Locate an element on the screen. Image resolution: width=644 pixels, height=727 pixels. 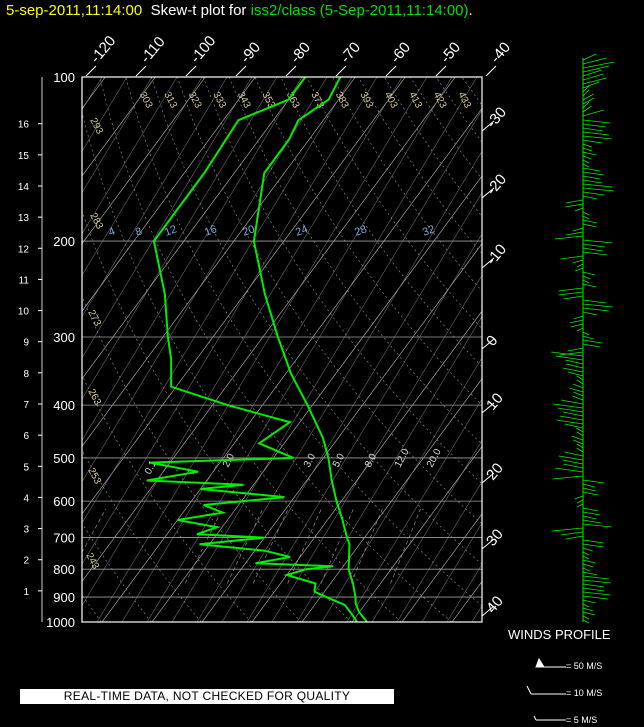
title-time: 5-sep-2011,11:14:00 is located at coordinates (74, 10).